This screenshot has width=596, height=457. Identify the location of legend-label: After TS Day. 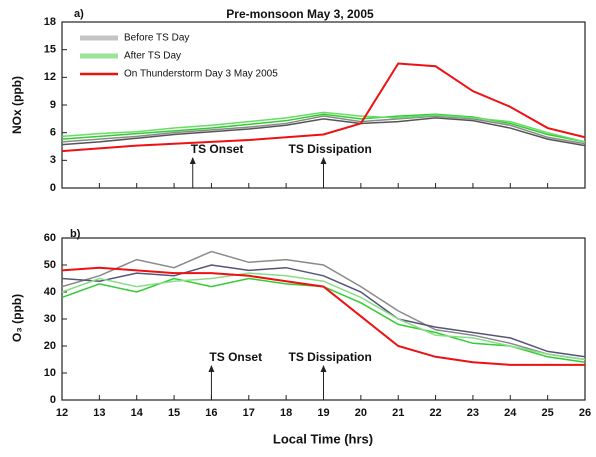
(152, 56).